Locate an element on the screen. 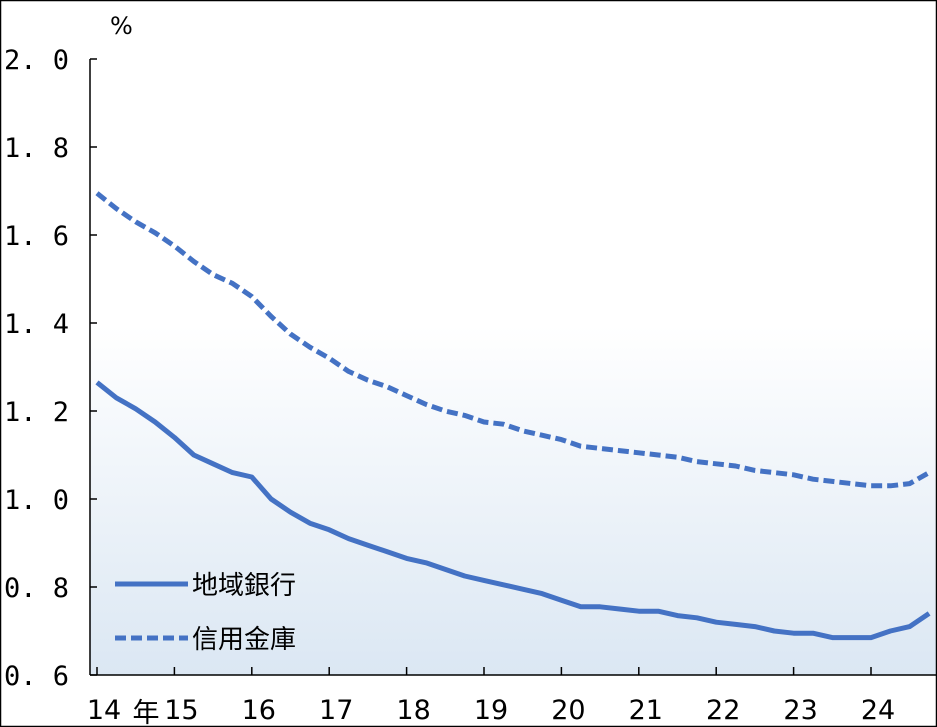 Image resolution: width=937 pixels, height=727 pixels. y-tick-label: 0. 8 is located at coordinates (36, 588).